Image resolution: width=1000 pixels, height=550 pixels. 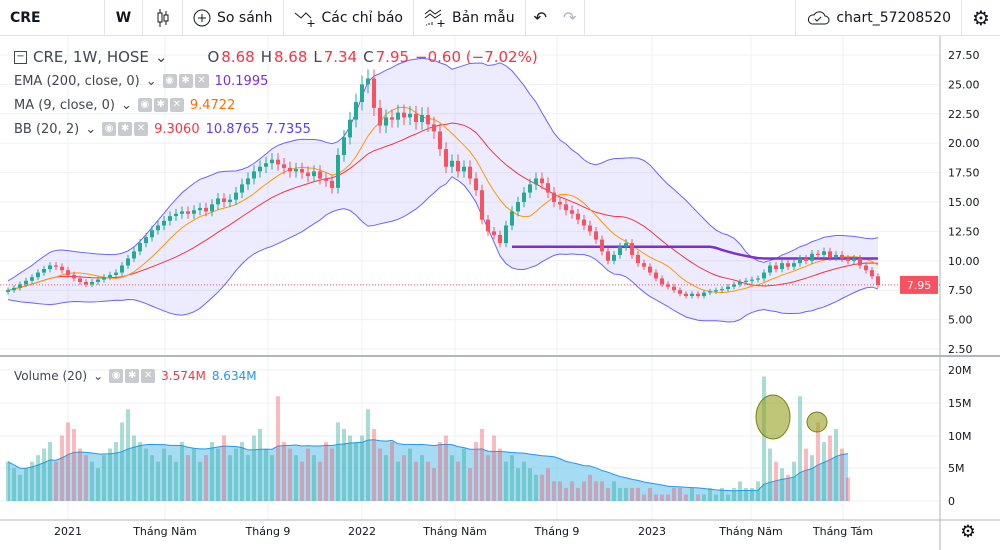 I want to click on price-tick-label: 25.00, so click(x=964, y=84).